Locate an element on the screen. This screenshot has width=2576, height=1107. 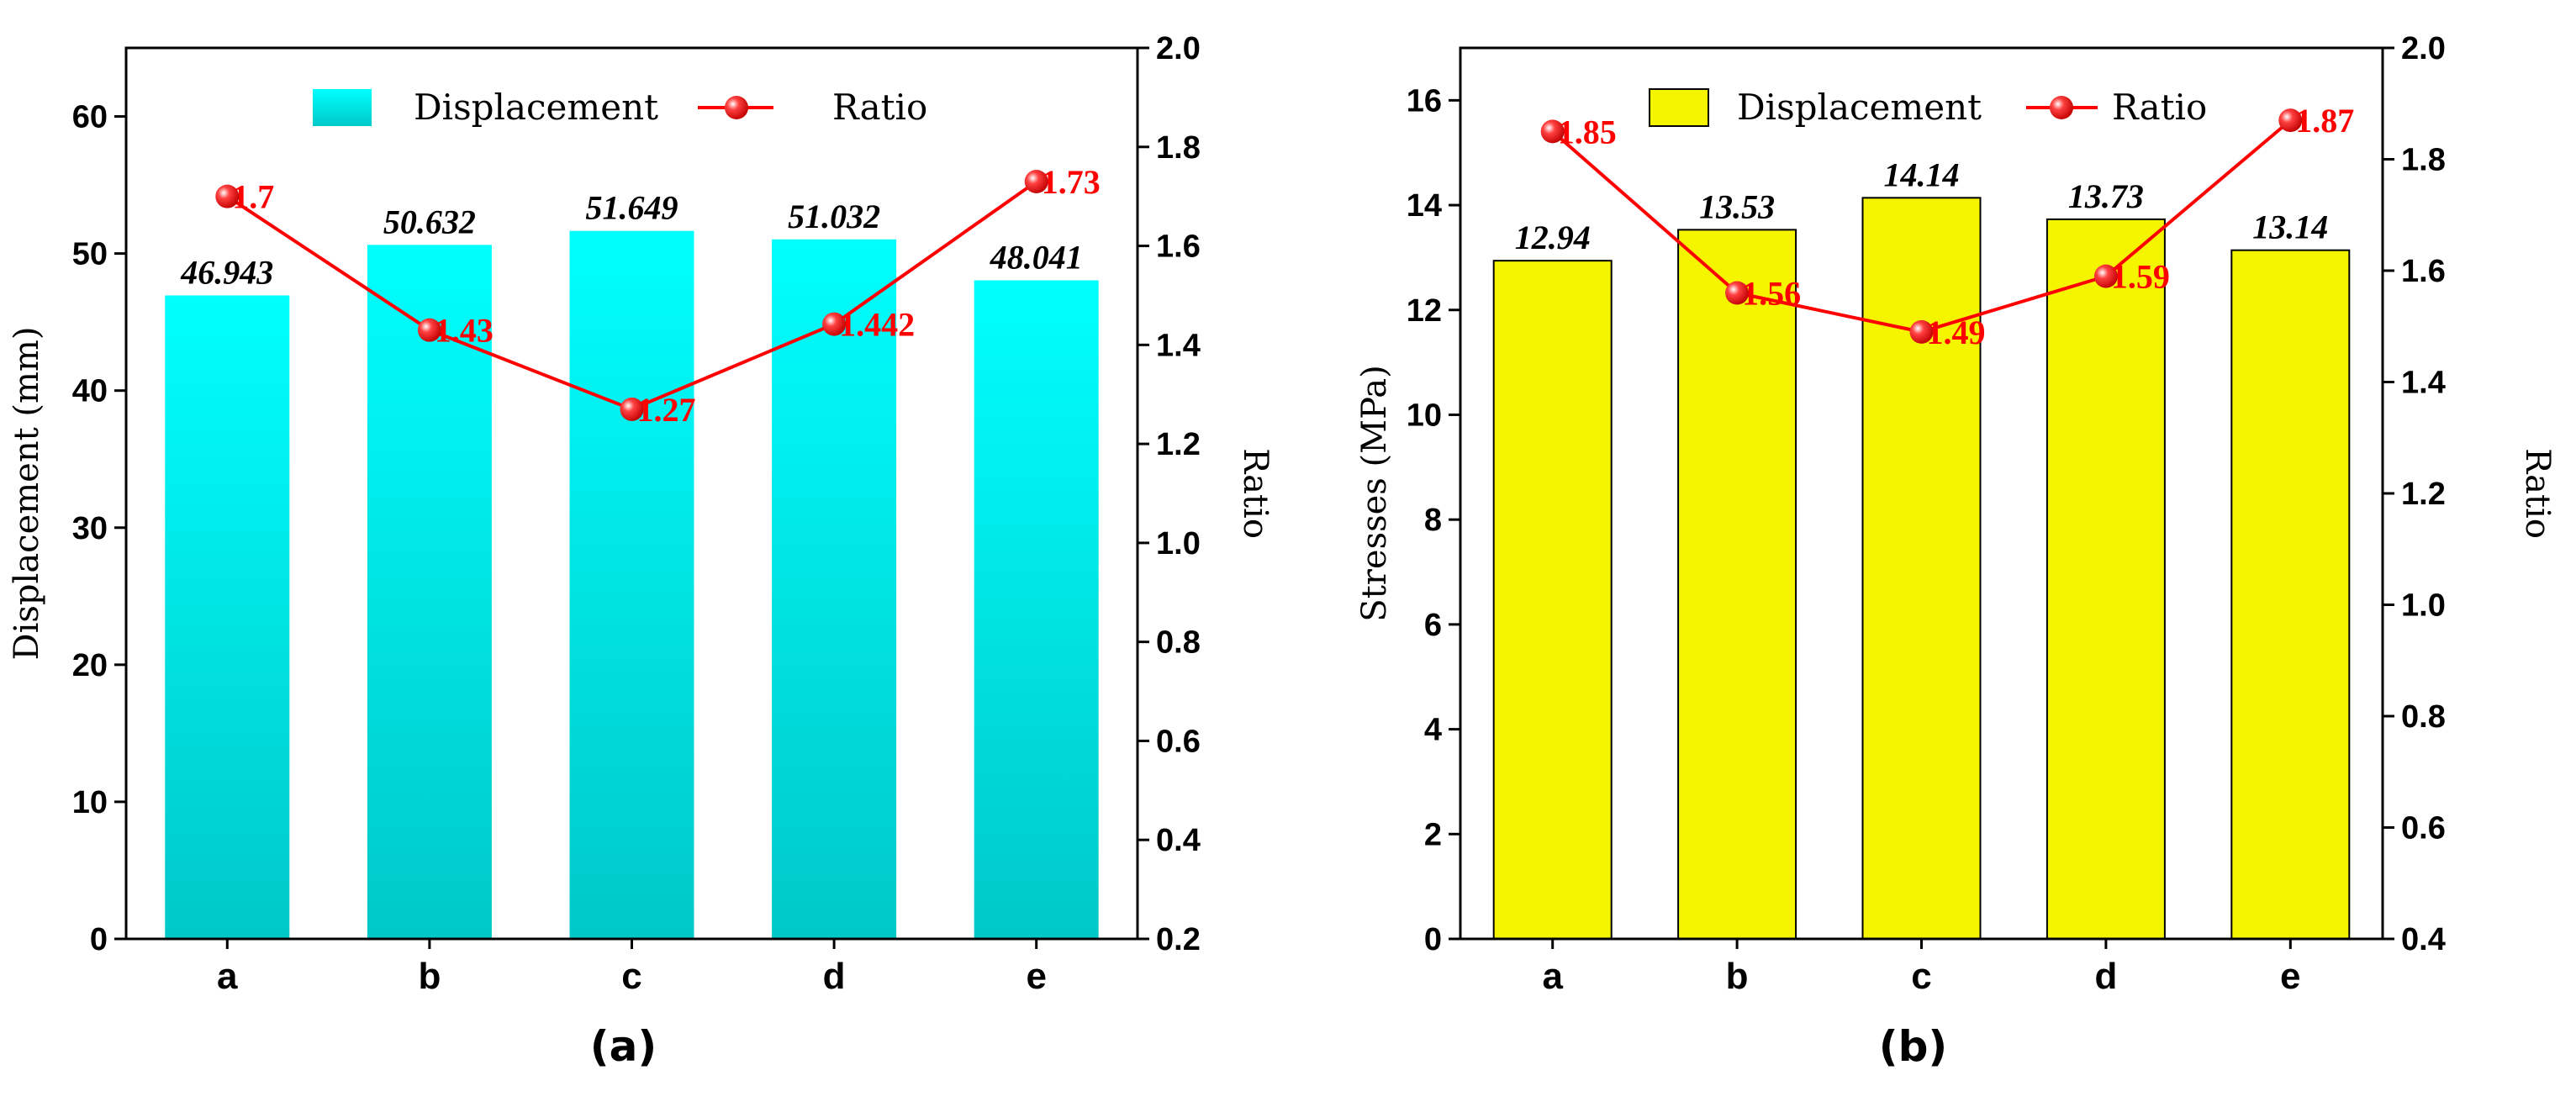
bar-value-label-c: 14.14 is located at coordinates (1922, 174).